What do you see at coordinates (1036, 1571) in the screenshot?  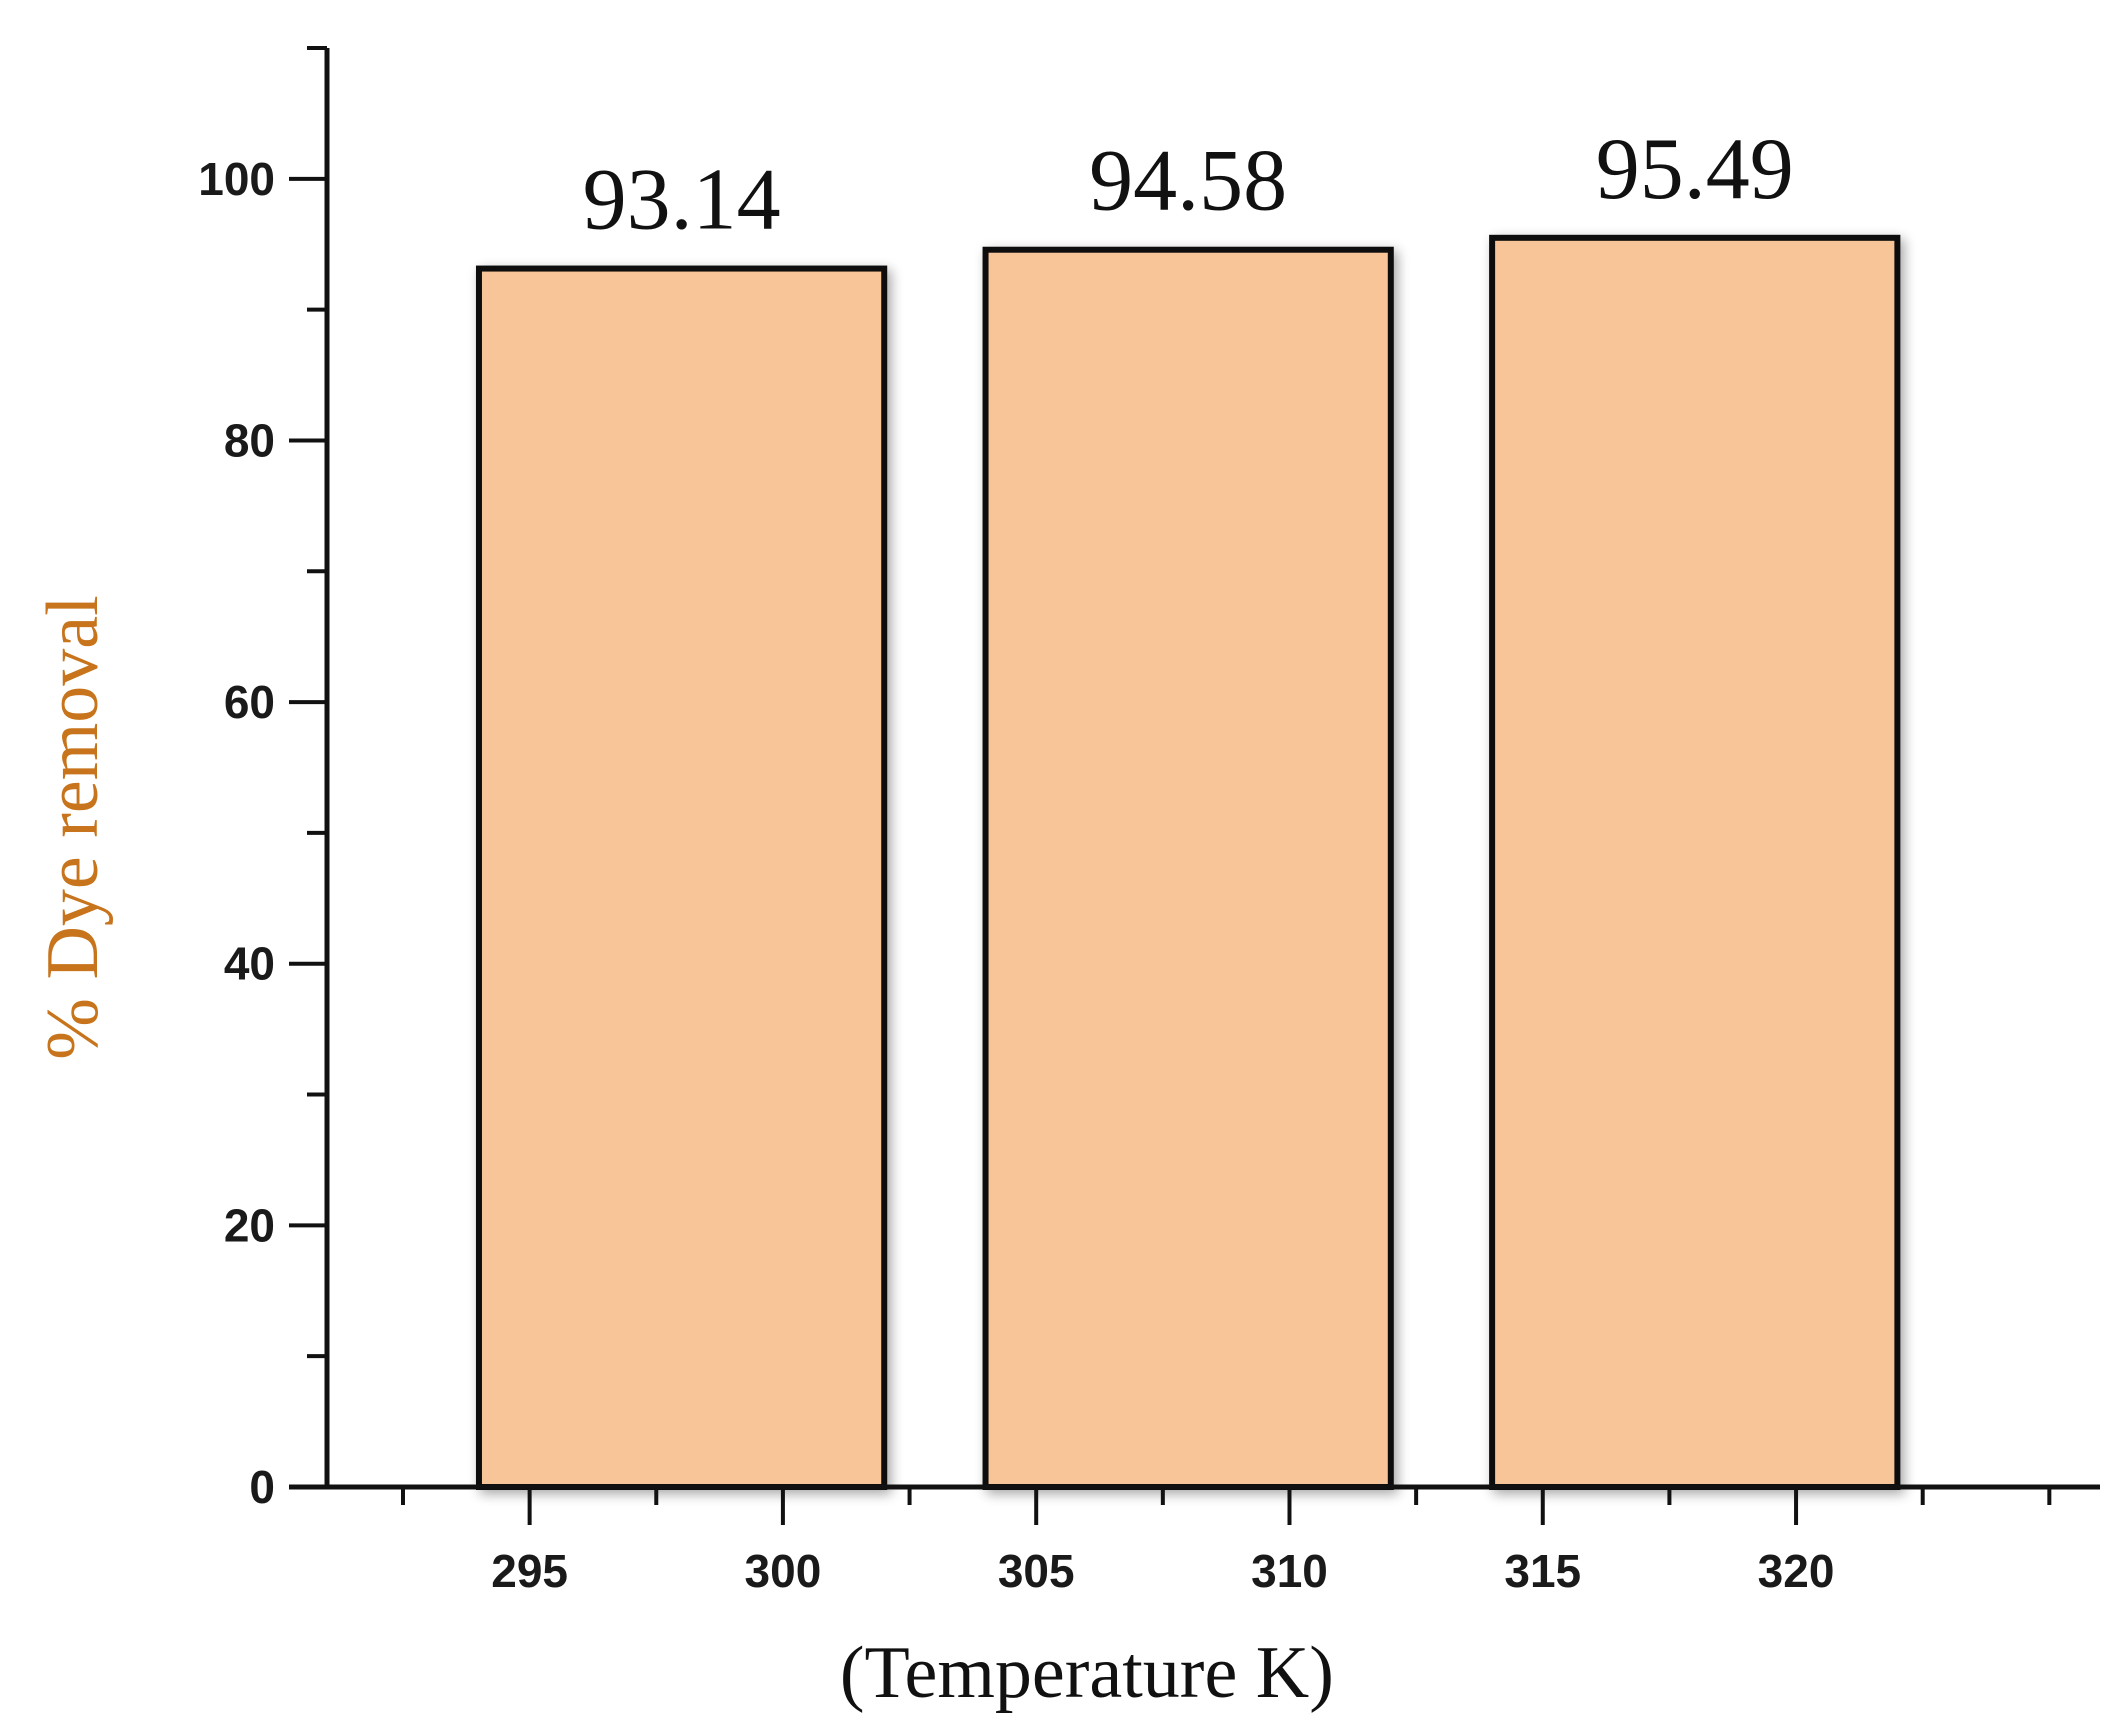 I see `x-tick-label: 305` at bounding box center [1036, 1571].